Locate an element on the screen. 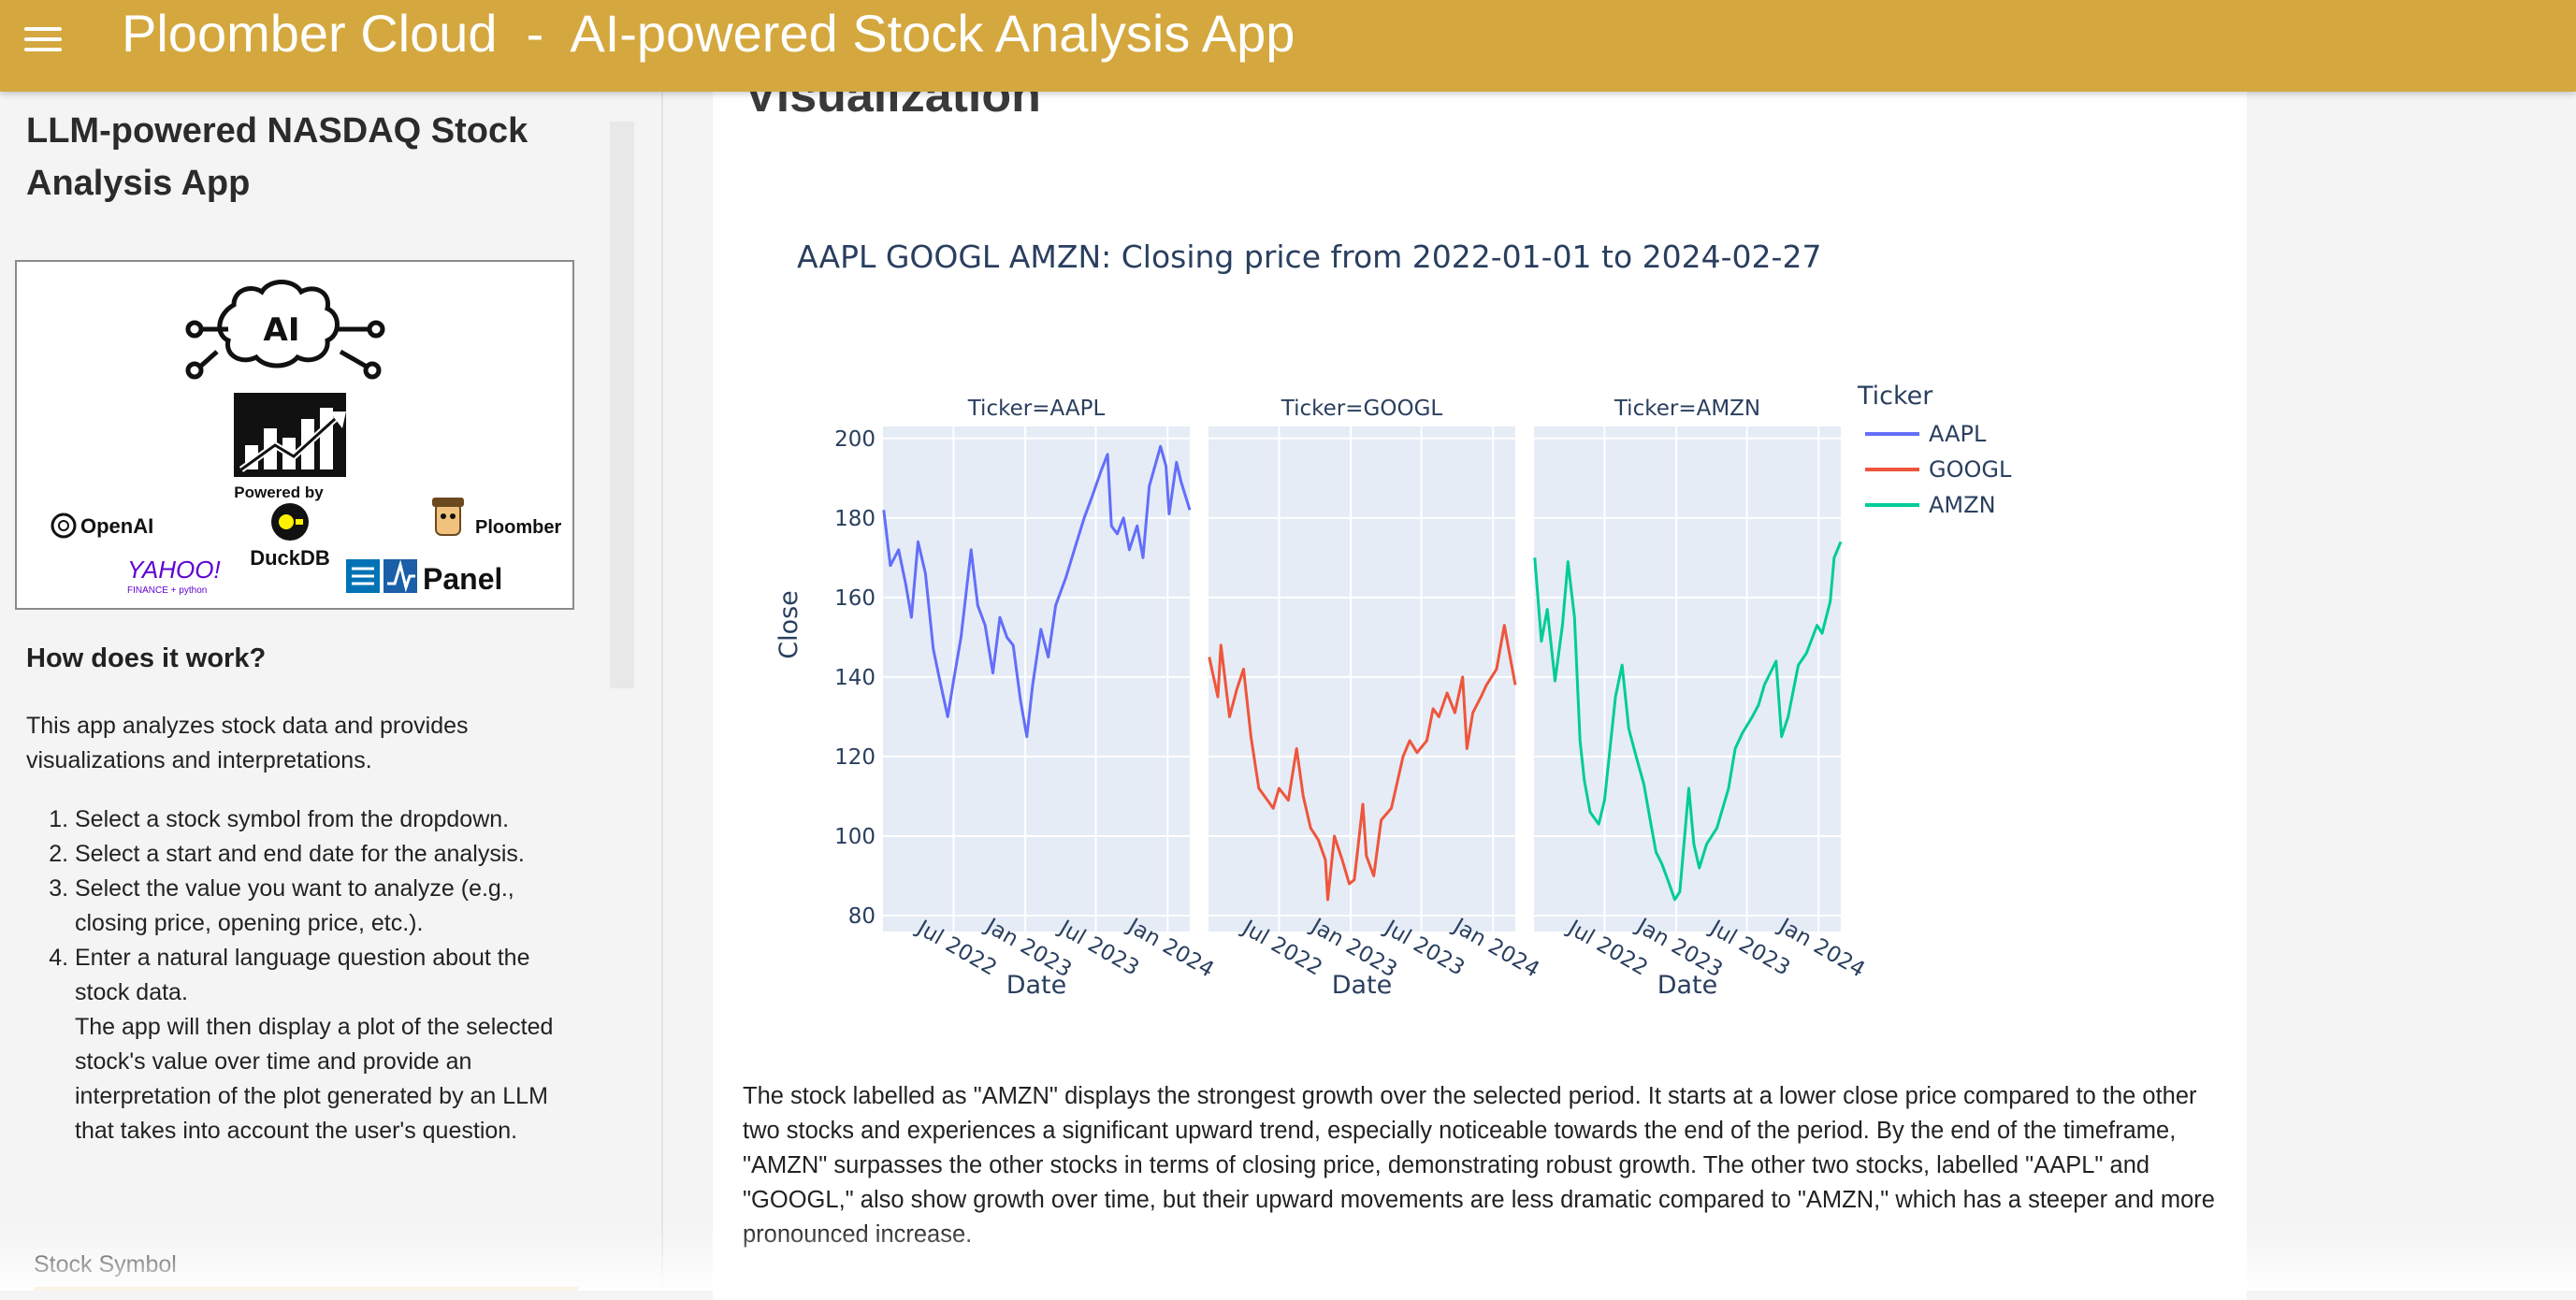 The image size is (2576, 1300). powered-by-logos: AI Powered by OpenAI is located at coordinates (294, 435).